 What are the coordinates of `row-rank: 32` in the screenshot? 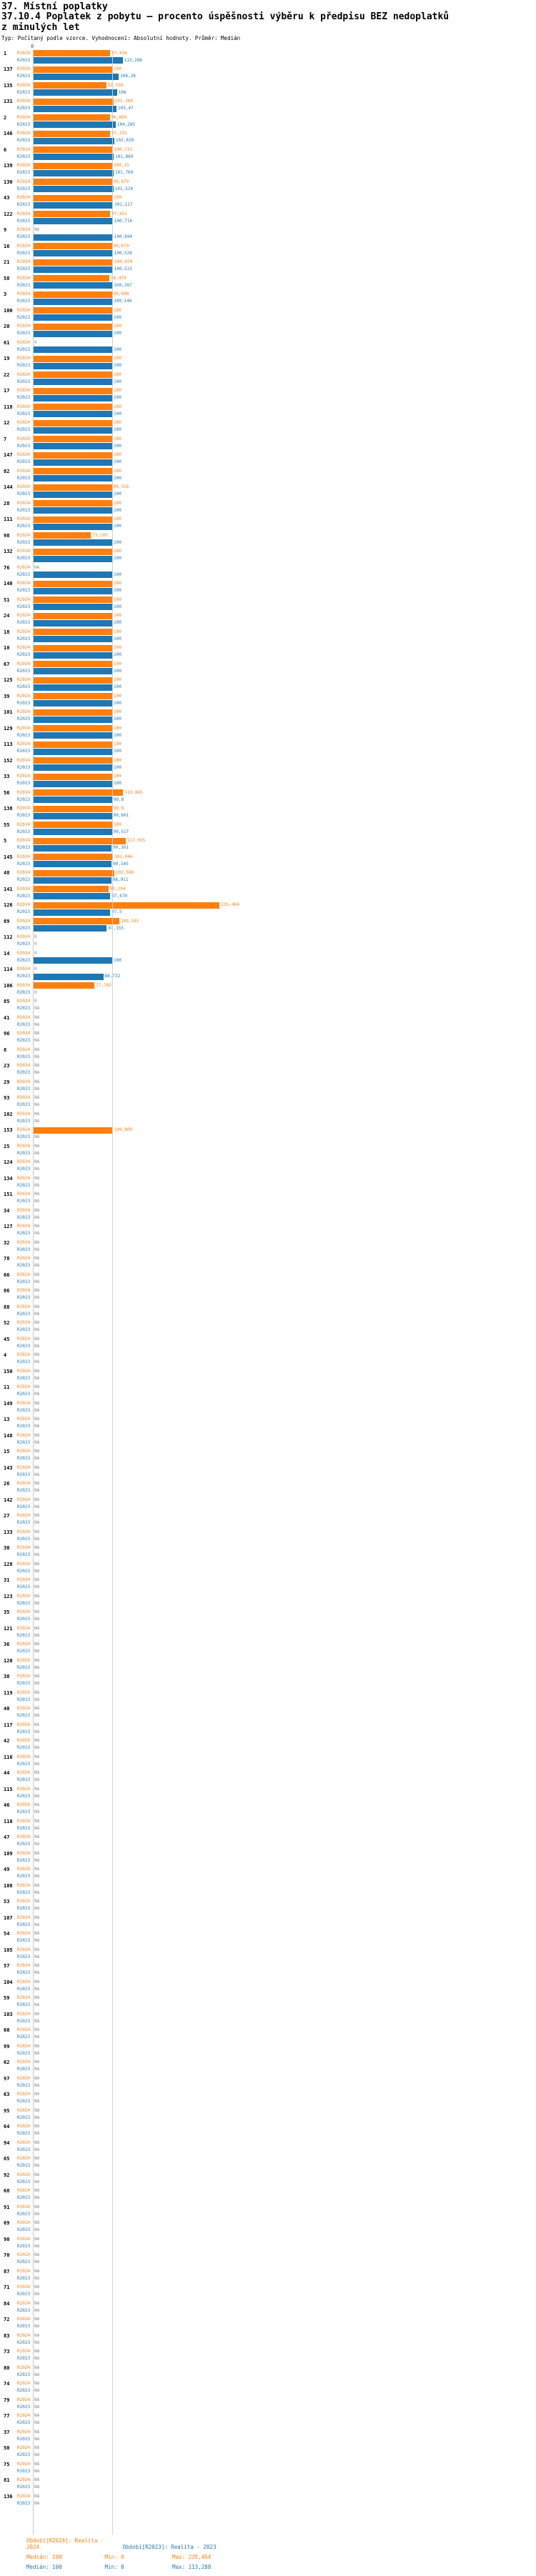 It's located at (7, 1242).